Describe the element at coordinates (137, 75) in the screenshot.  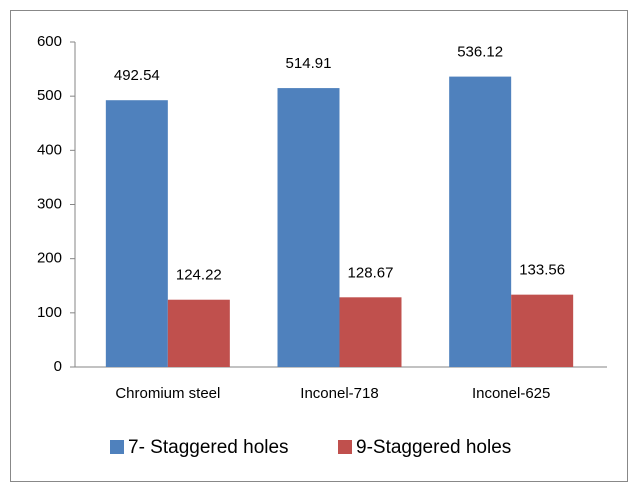
I see `data-label: 492.54` at that location.